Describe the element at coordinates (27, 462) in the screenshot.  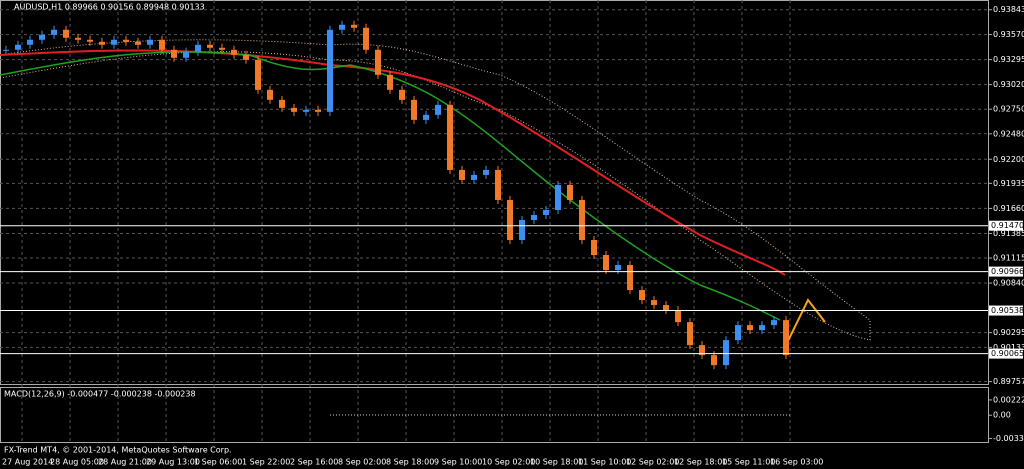
I see `x-tick-label: 27 Aug 2014` at that location.